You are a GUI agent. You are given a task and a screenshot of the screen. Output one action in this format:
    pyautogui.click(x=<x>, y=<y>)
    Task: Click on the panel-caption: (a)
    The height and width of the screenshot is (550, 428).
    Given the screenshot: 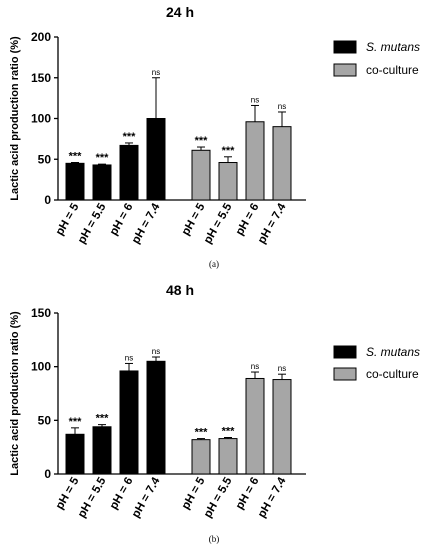 What is the action you would take?
    pyautogui.click(x=214, y=264)
    